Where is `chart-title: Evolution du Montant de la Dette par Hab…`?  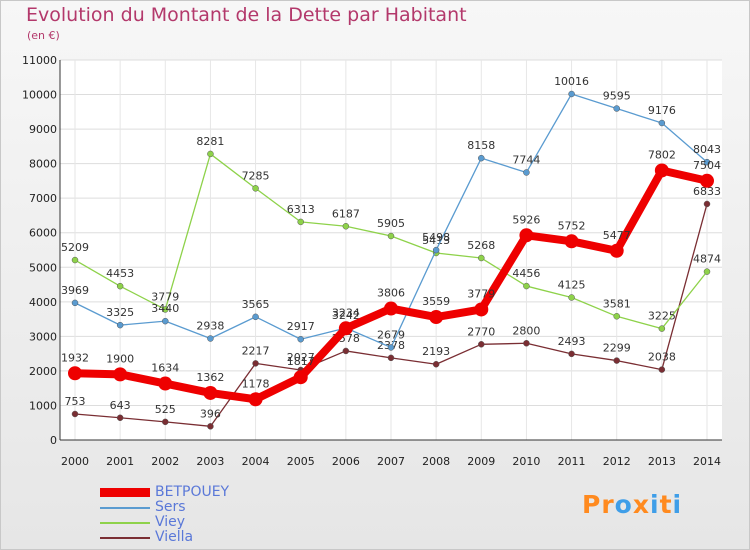 chart-title: Evolution du Montant de la Dette par Hab… is located at coordinates (246, 15).